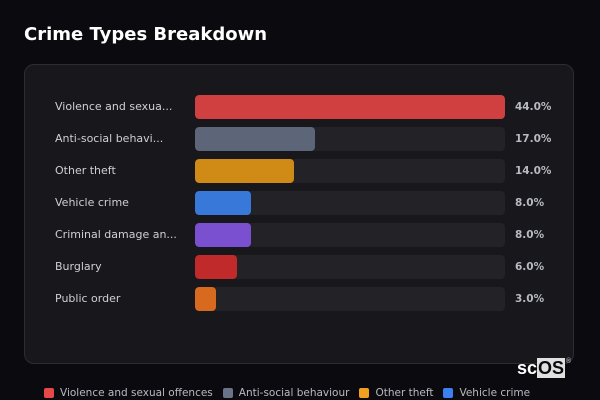 This screenshot has height=400, width=600. What do you see at coordinates (527, 368) in the screenshot?
I see `logo-text-sc: sc` at bounding box center [527, 368].